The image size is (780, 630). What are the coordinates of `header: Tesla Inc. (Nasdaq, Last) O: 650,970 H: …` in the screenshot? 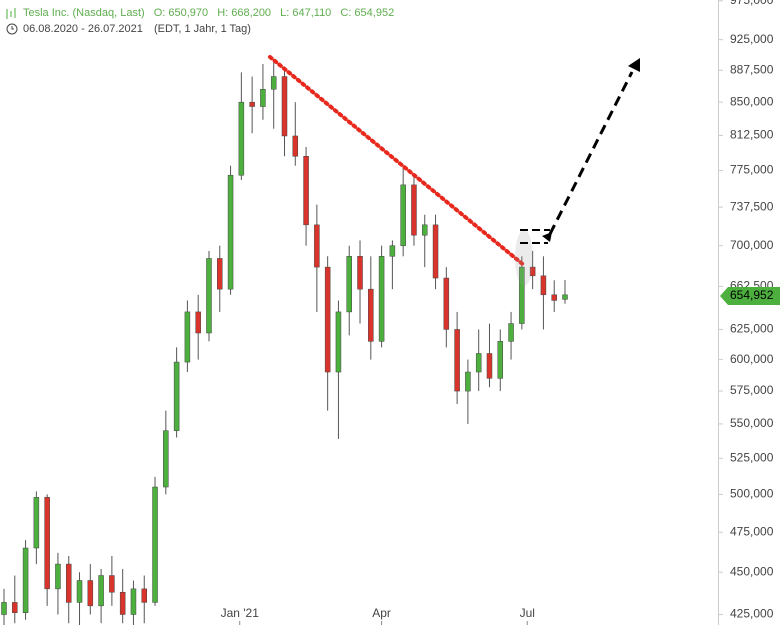 It's located at (208, 13).